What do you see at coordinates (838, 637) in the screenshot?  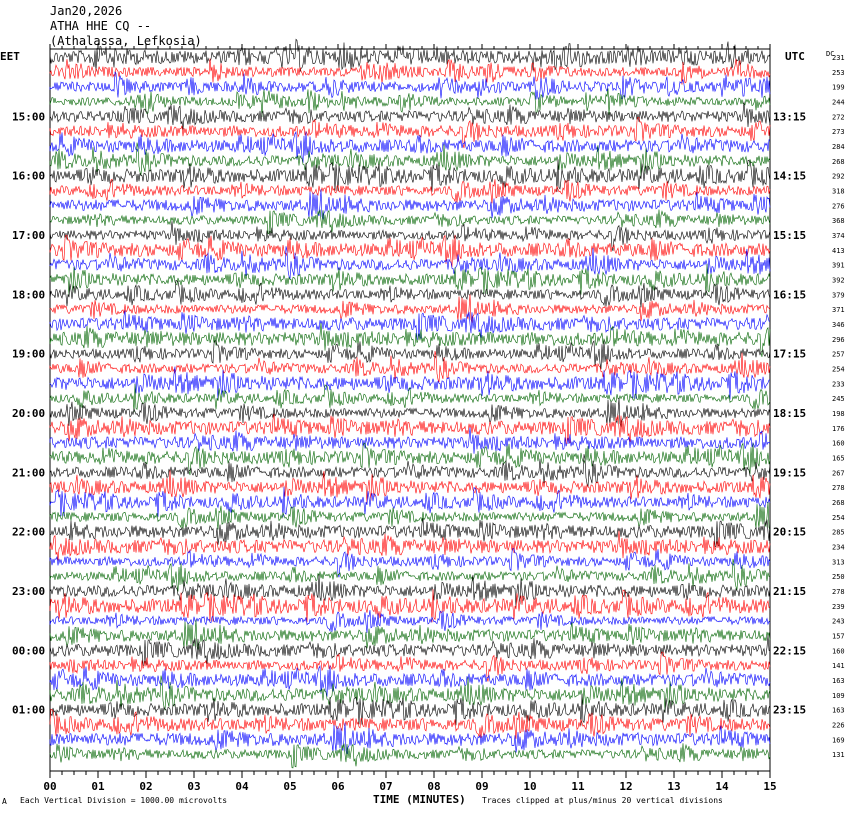 I see `dc-offset-label: 157` at bounding box center [838, 637].